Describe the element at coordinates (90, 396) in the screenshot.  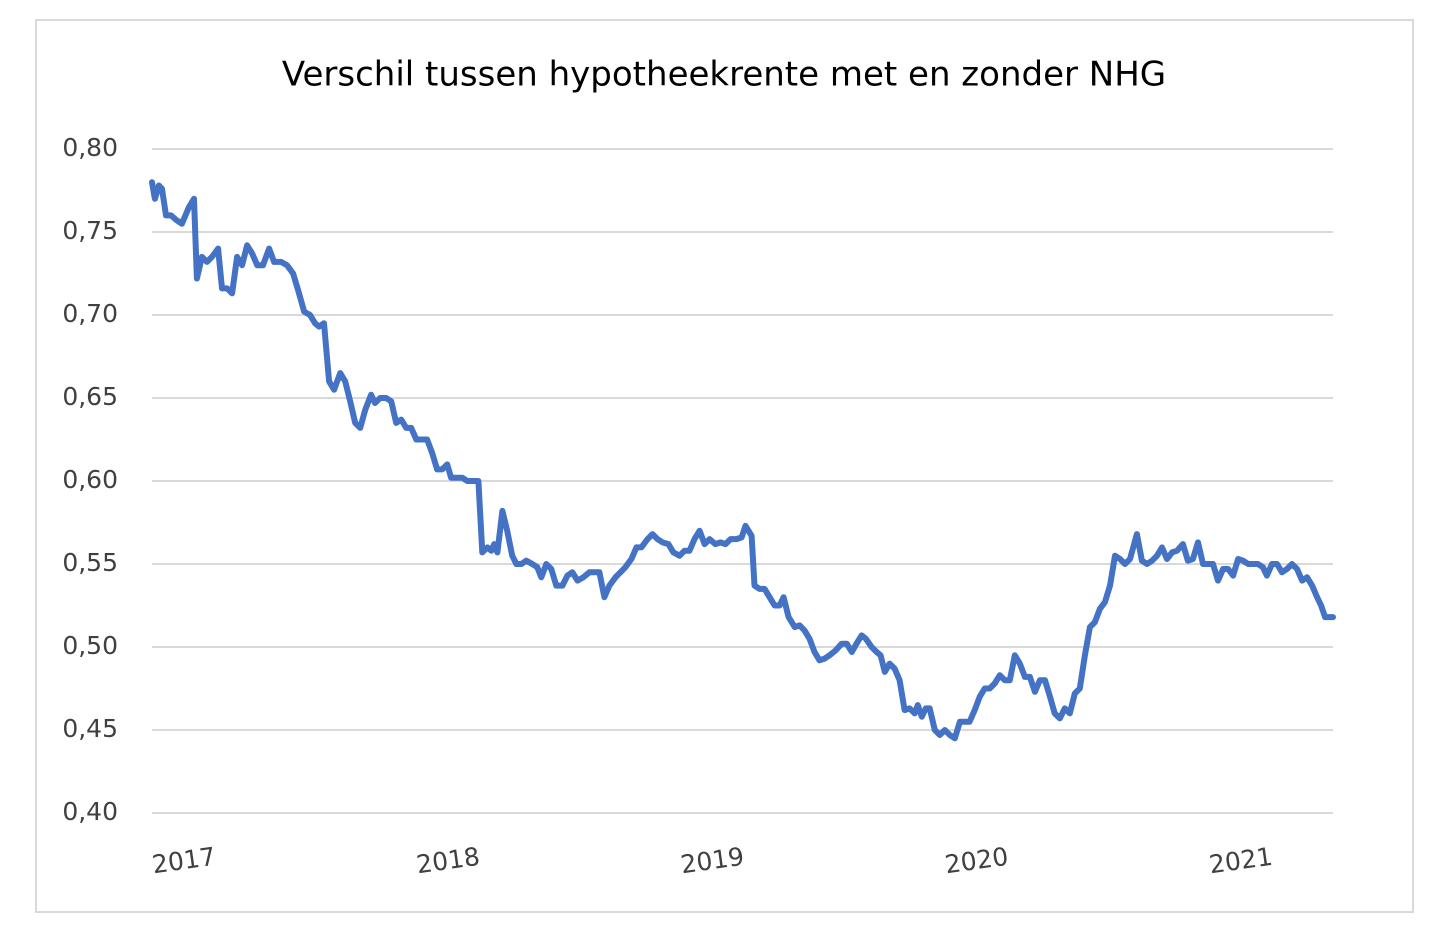
I see `y-tick-label: 0,65` at that location.